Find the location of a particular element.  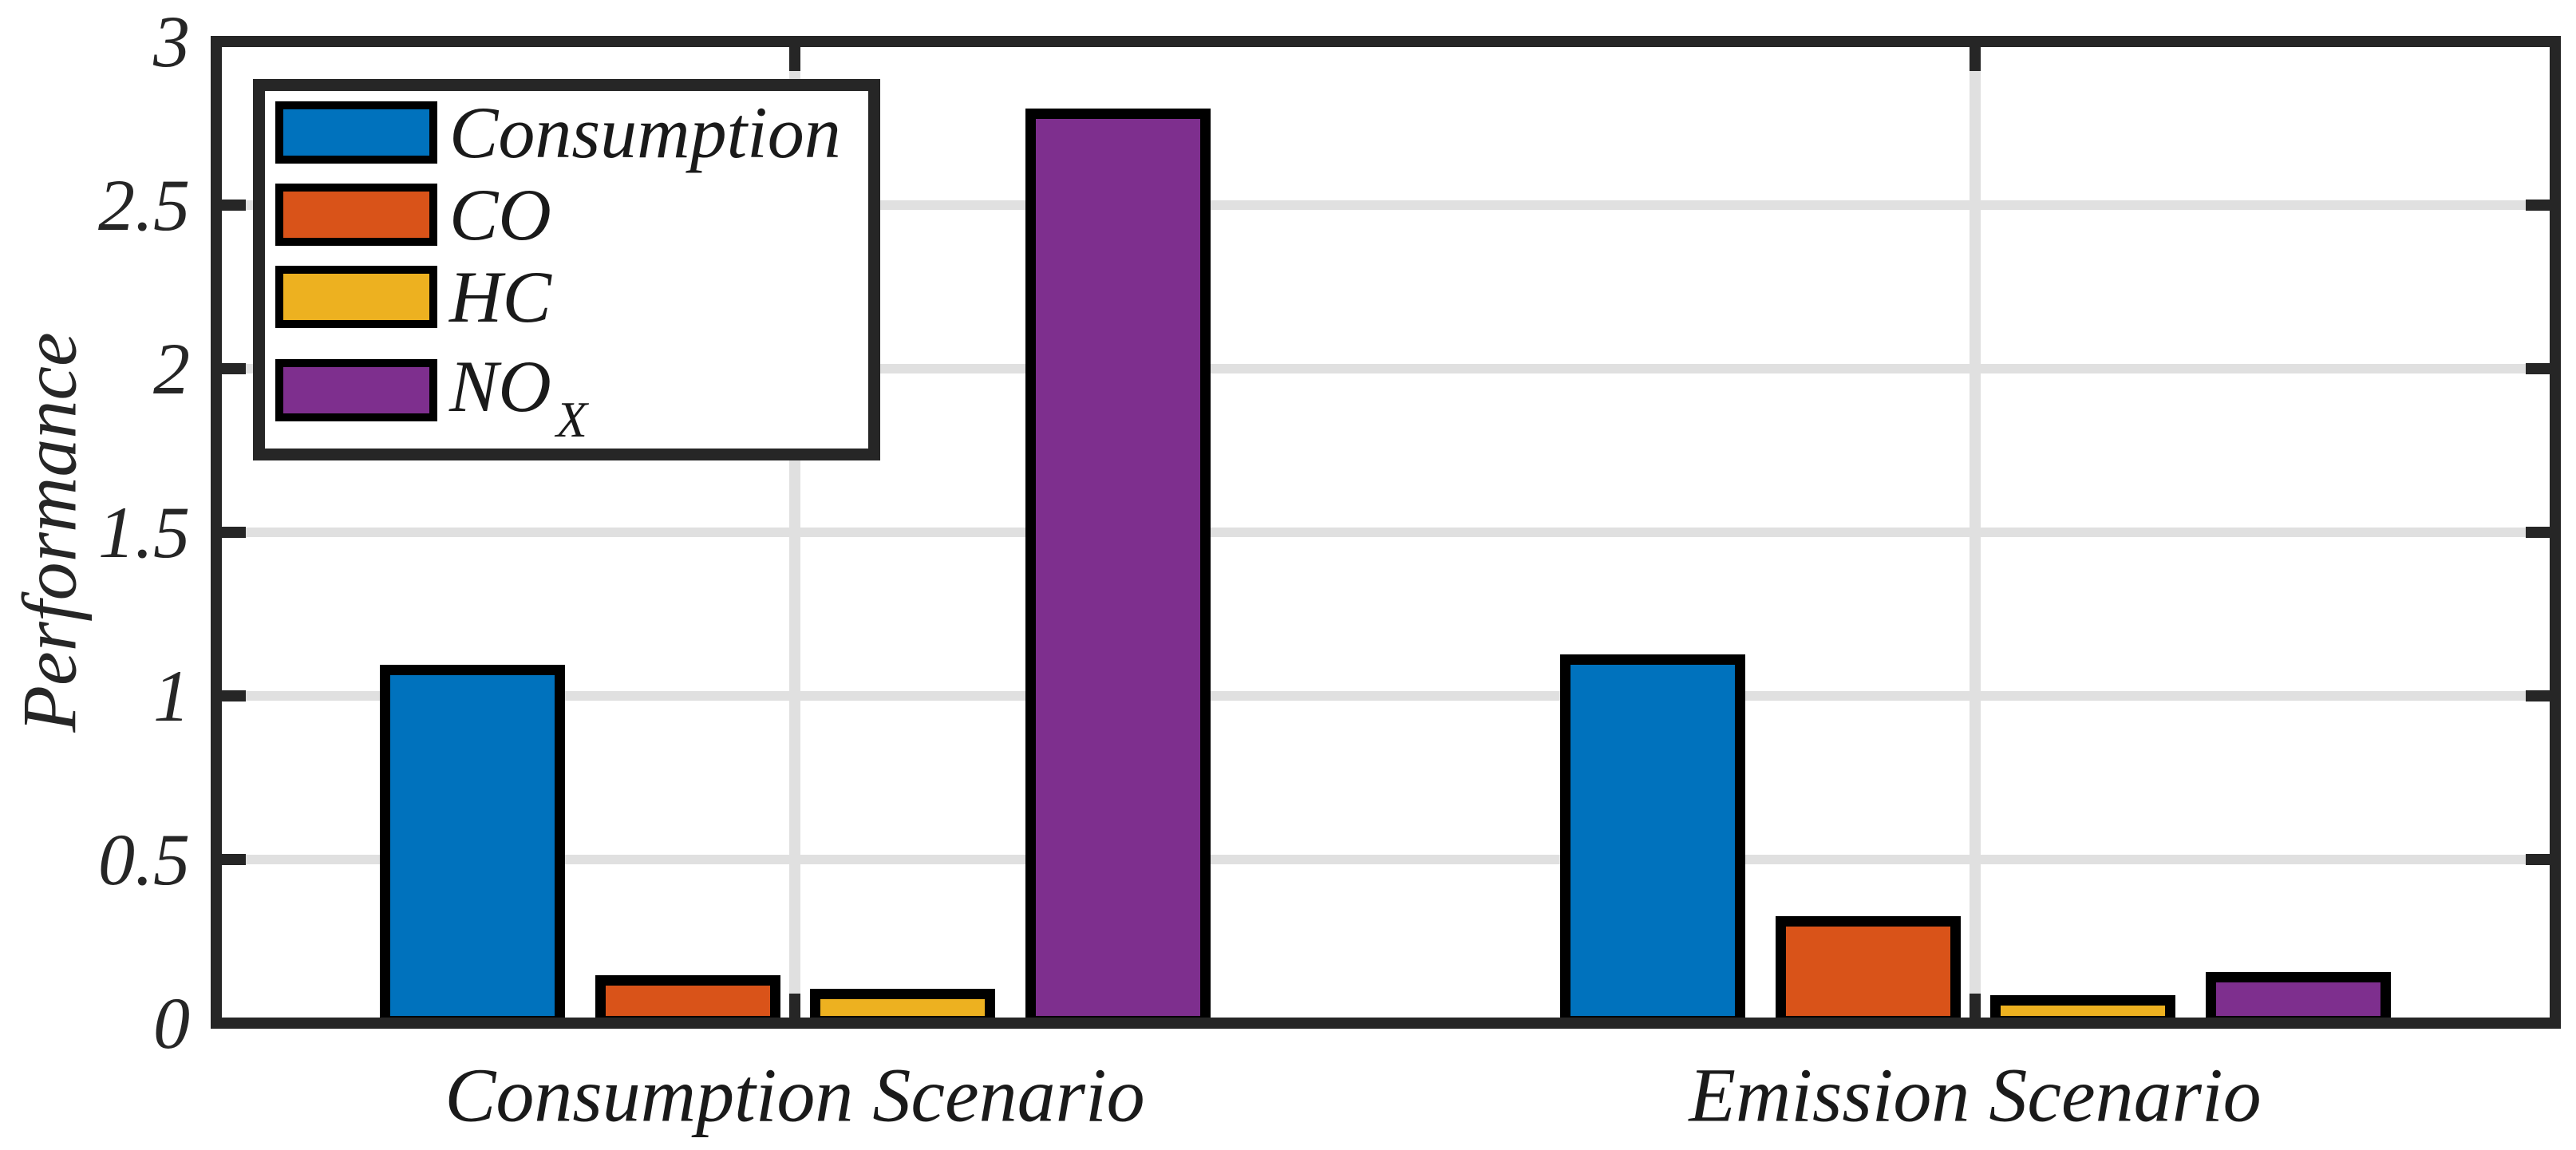

x-category-label-emission-scenario: Emission Scenario is located at coordinates (1975, 1095).